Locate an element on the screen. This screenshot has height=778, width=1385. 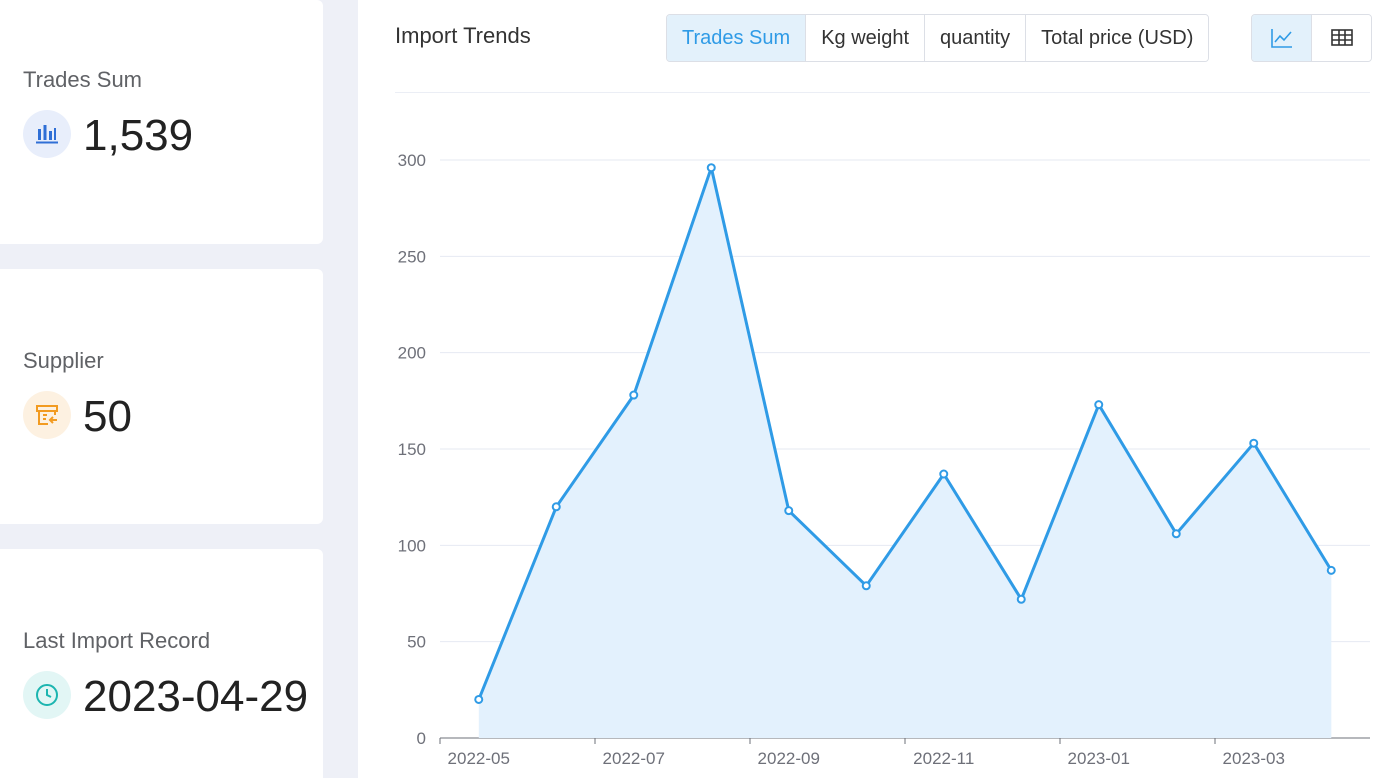
x-tick-label: 2022-09 is located at coordinates (789, 758).